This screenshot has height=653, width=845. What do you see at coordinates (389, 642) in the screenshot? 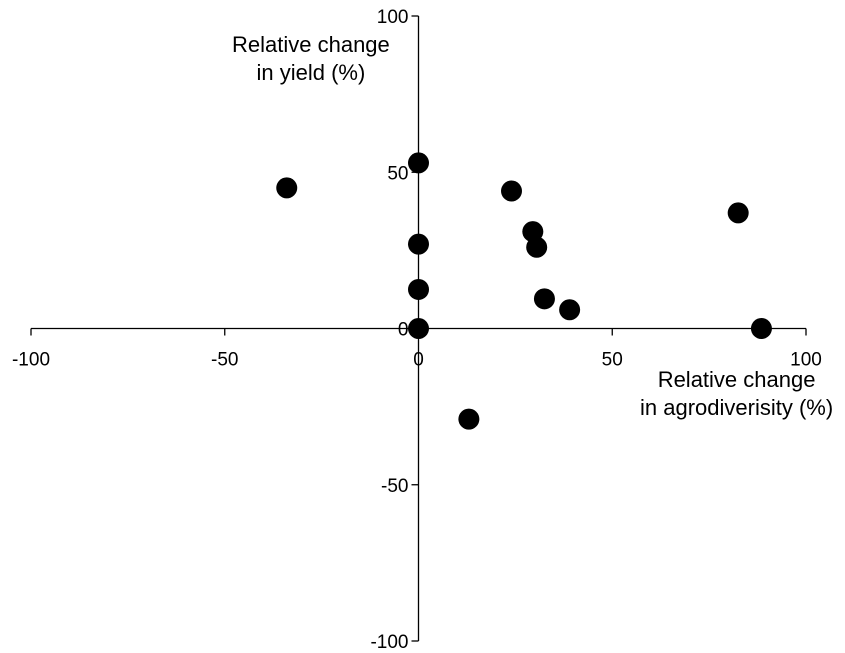
I see `y-tick-label: -100` at bounding box center [389, 642].